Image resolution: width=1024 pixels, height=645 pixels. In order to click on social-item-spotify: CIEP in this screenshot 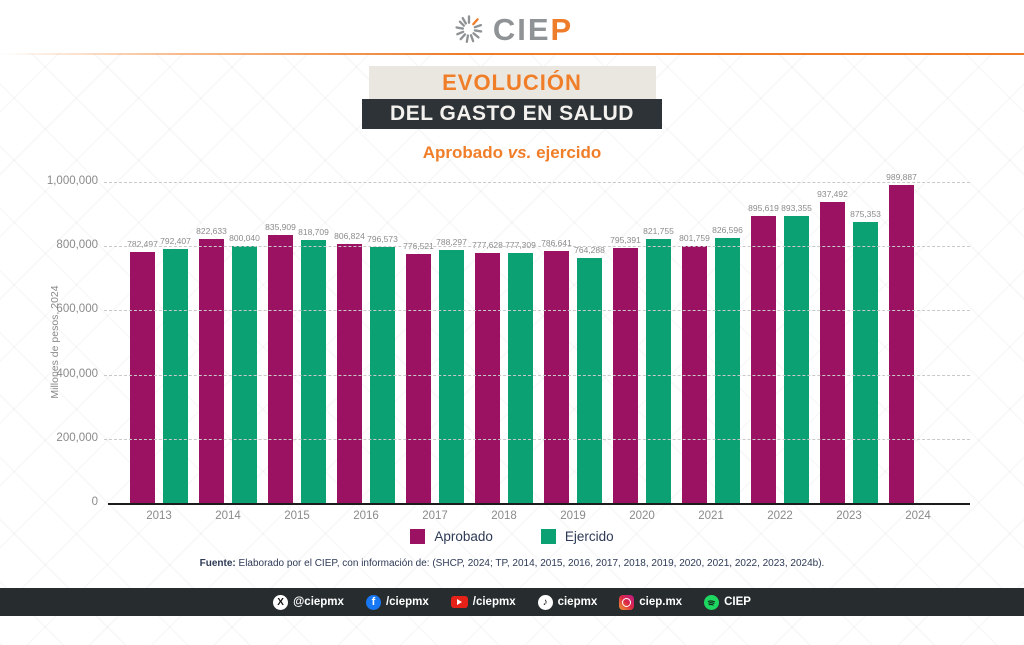, I will do `click(727, 602)`.